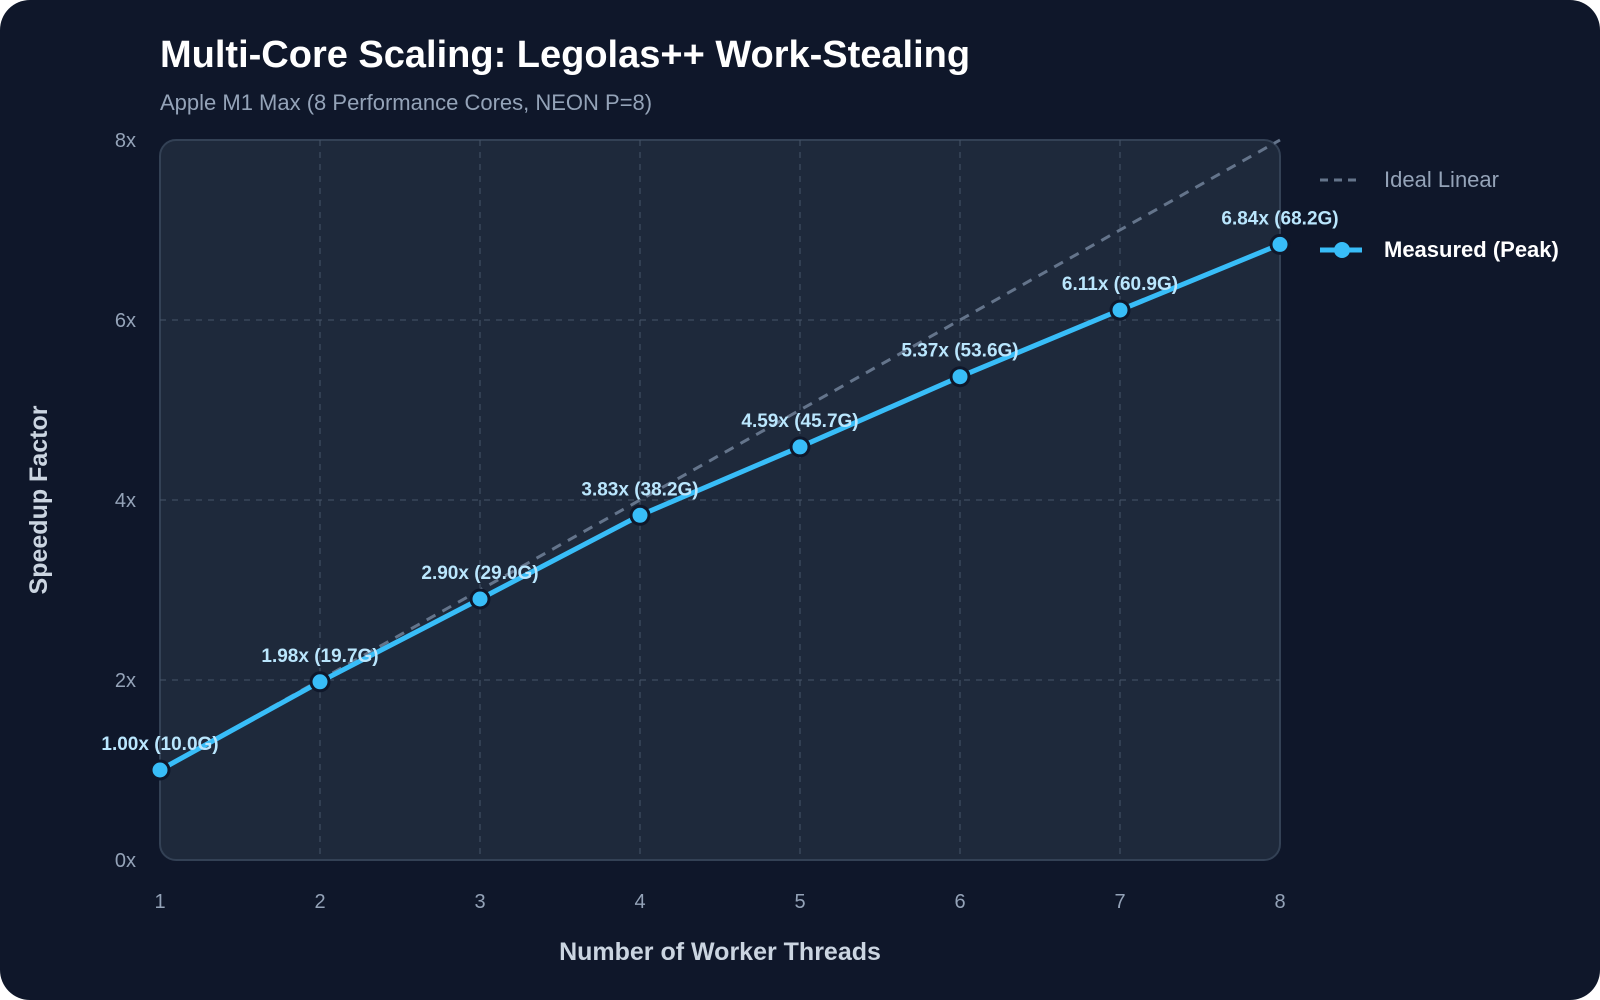 The height and width of the screenshot is (1000, 1600). What do you see at coordinates (1119, 902) in the screenshot?
I see `x-tick-label: 7` at bounding box center [1119, 902].